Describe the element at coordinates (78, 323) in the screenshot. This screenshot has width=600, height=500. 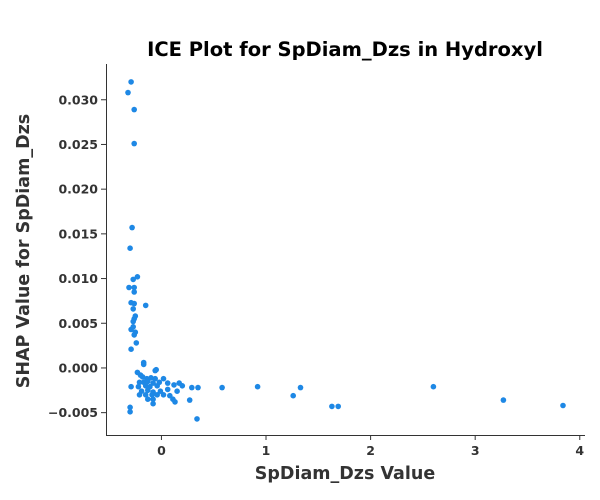
I see `y-tick-label: 0.005` at that location.